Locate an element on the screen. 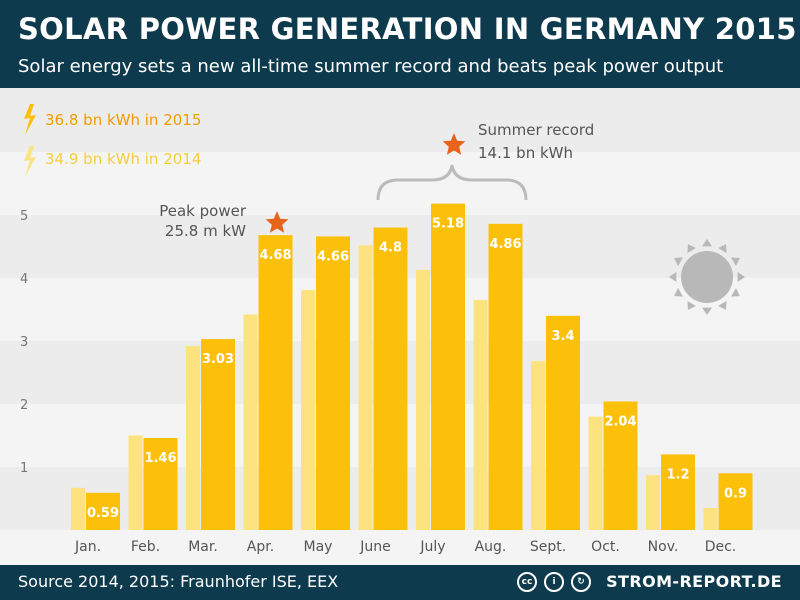 The image size is (800, 600). source-text: Source 2014, 2015: Fraunhofer ISE, EEX is located at coordinates (178, 581).